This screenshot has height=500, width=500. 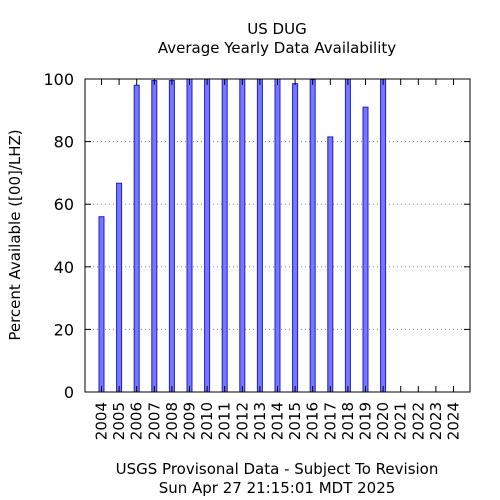 What do you see at coordinates (260, 421) in the screenshot?
I see `x-tick-label: 2013` at bounding box center [260, 421].